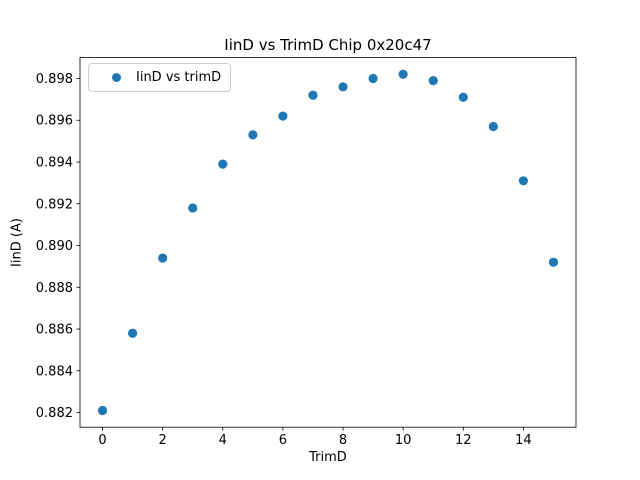 The image size is (640, 480). Describe the element at coordinates (179, 77) in the screenshot. I see `legend-label: IinD vs trimD` at that location.